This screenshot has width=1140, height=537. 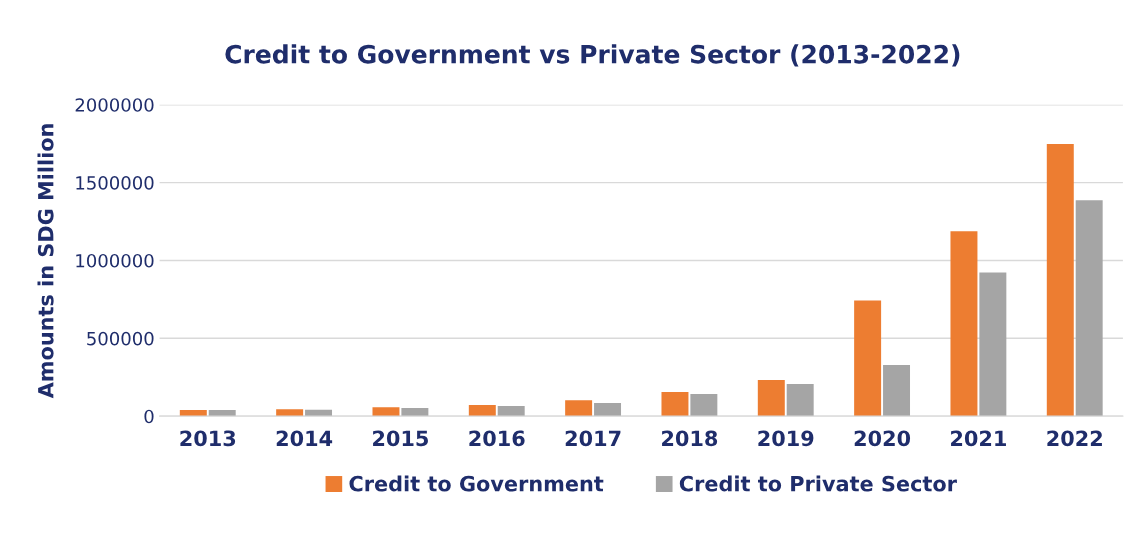 I want to click on y-axis-title: Amounts in SDG Million, so click(x=45, y=261).